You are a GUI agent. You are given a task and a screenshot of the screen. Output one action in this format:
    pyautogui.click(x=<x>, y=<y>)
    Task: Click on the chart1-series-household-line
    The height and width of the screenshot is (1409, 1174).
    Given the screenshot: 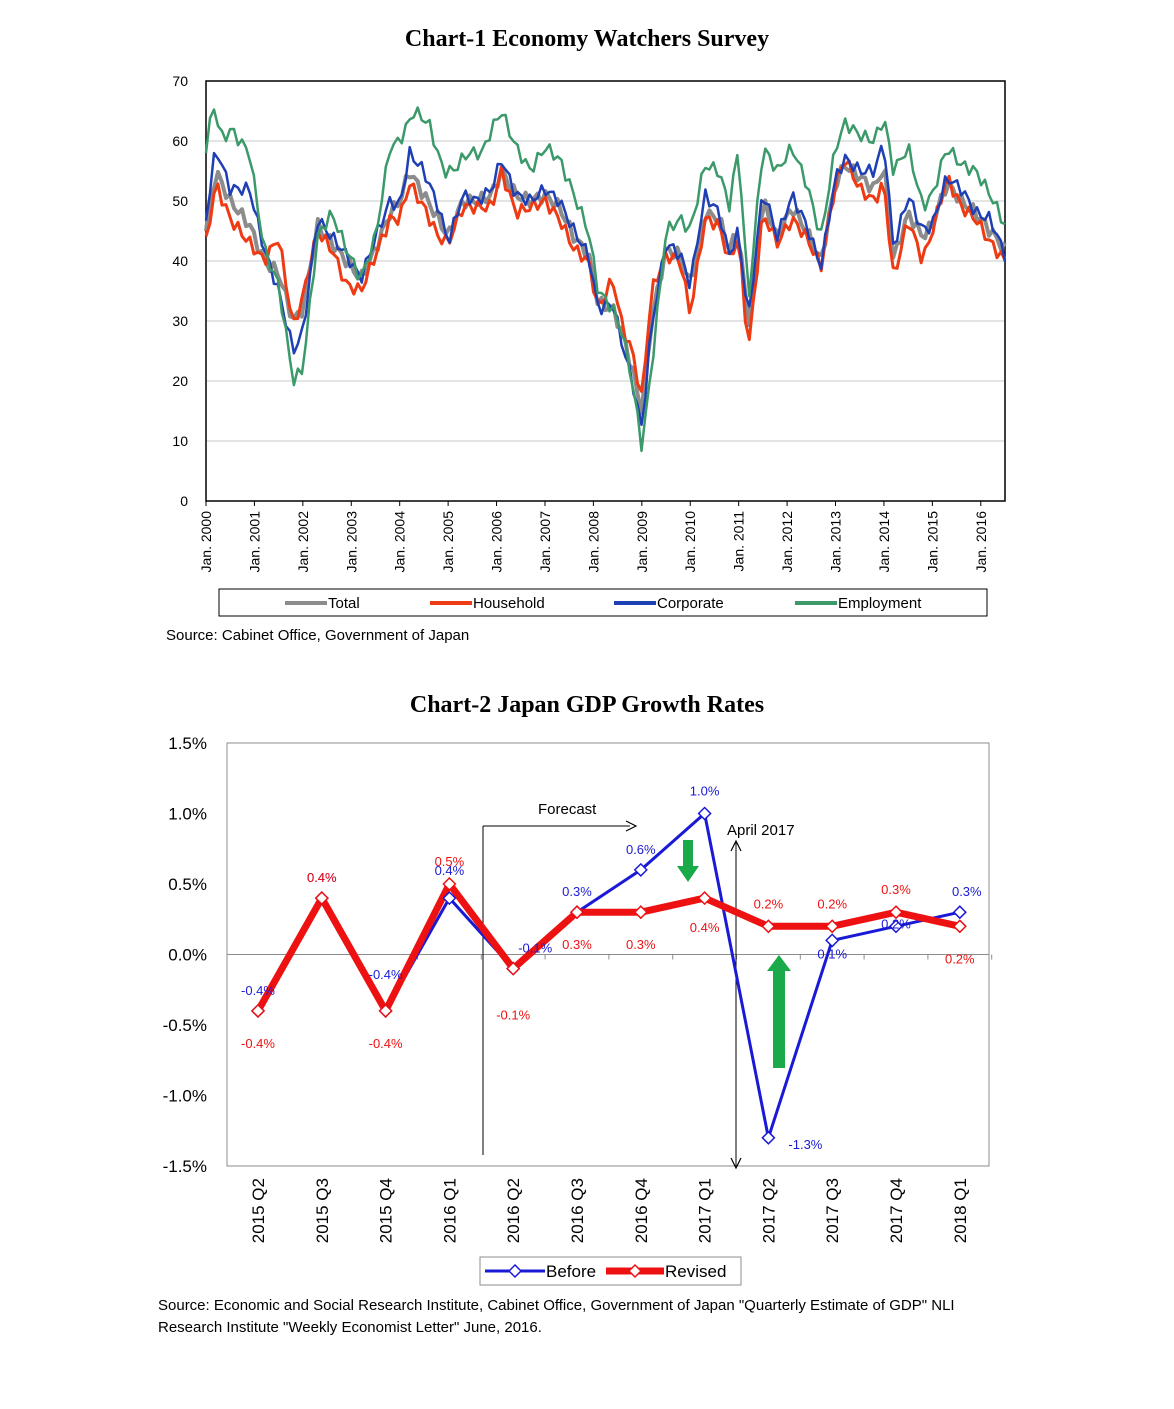 What is the action you would take?
    pyautogui.click(x=605, y=276)
    